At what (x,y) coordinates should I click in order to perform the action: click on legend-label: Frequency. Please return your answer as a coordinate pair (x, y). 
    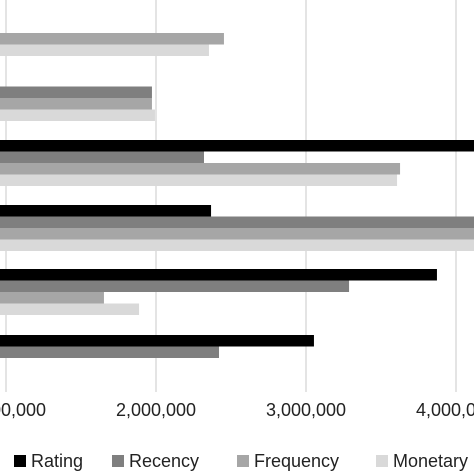
    Looking at the image, I should click on (296, 461).